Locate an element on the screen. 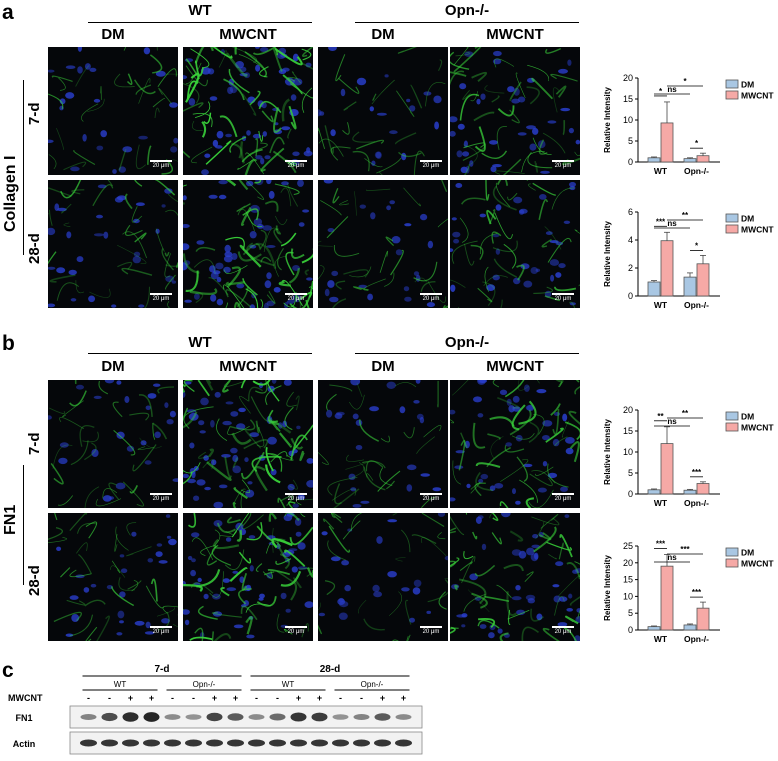 The image size is (778, 761). micrograph-collagen-28d-wt-dm: 20 μm is located at coordinates (113, 244).